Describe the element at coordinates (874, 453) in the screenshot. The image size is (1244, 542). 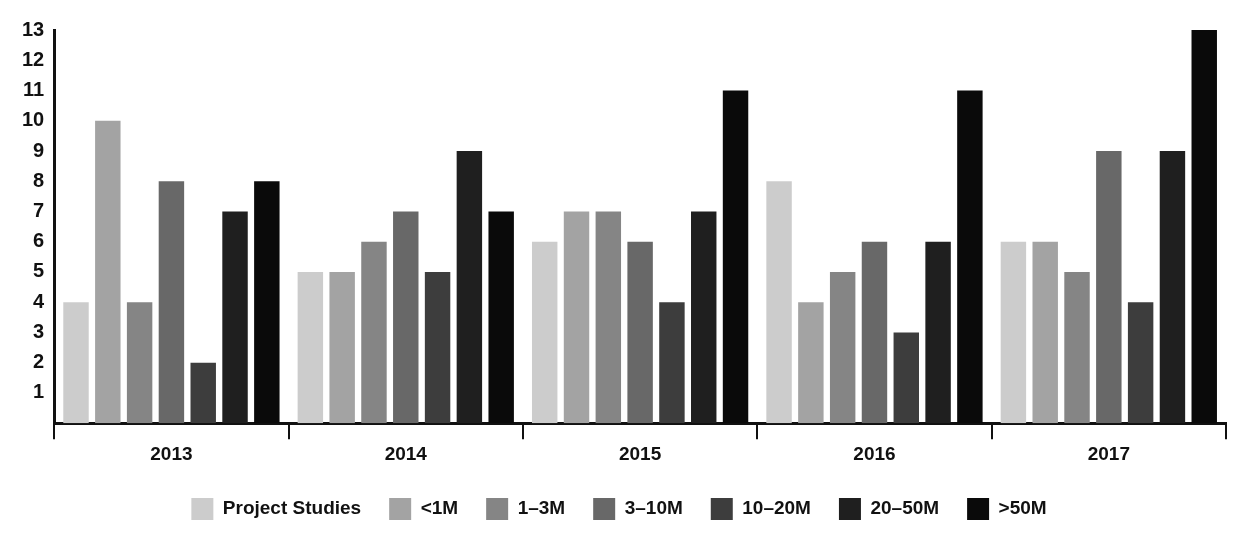
I see `x-tick-label: 2016` at that location.